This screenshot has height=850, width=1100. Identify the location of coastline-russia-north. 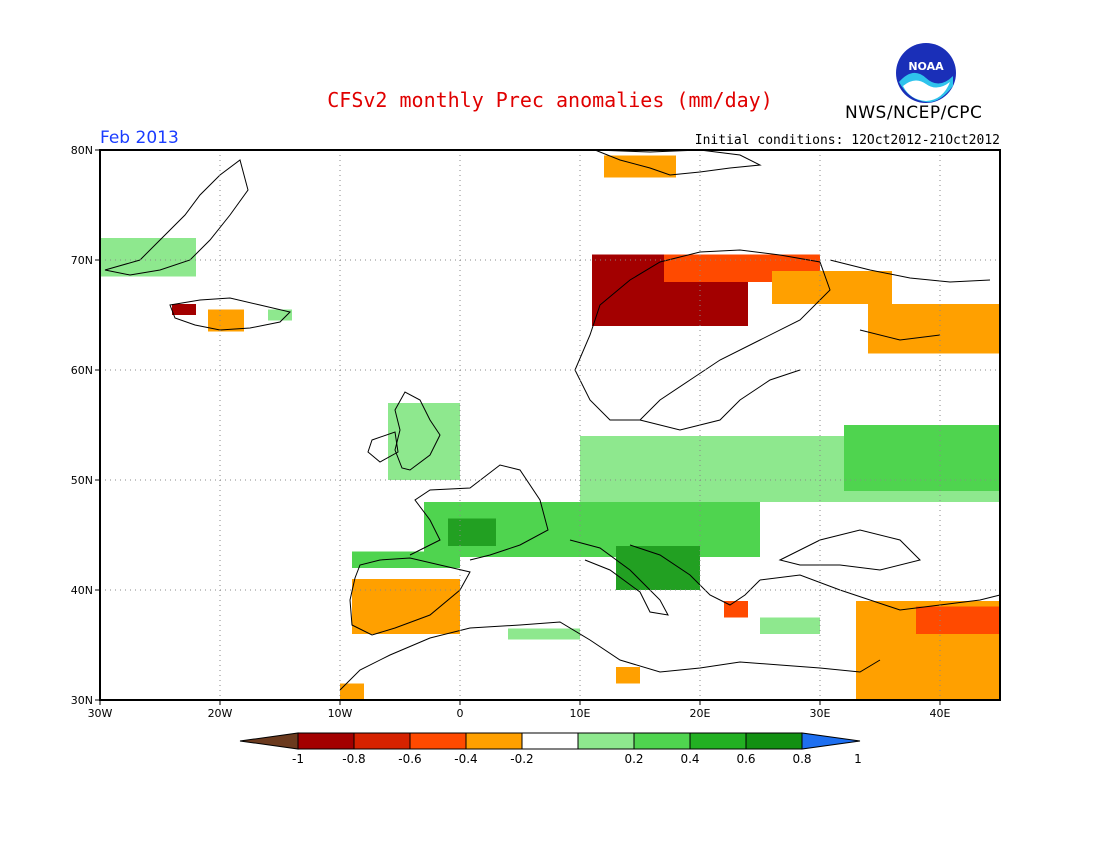
(910, 300).